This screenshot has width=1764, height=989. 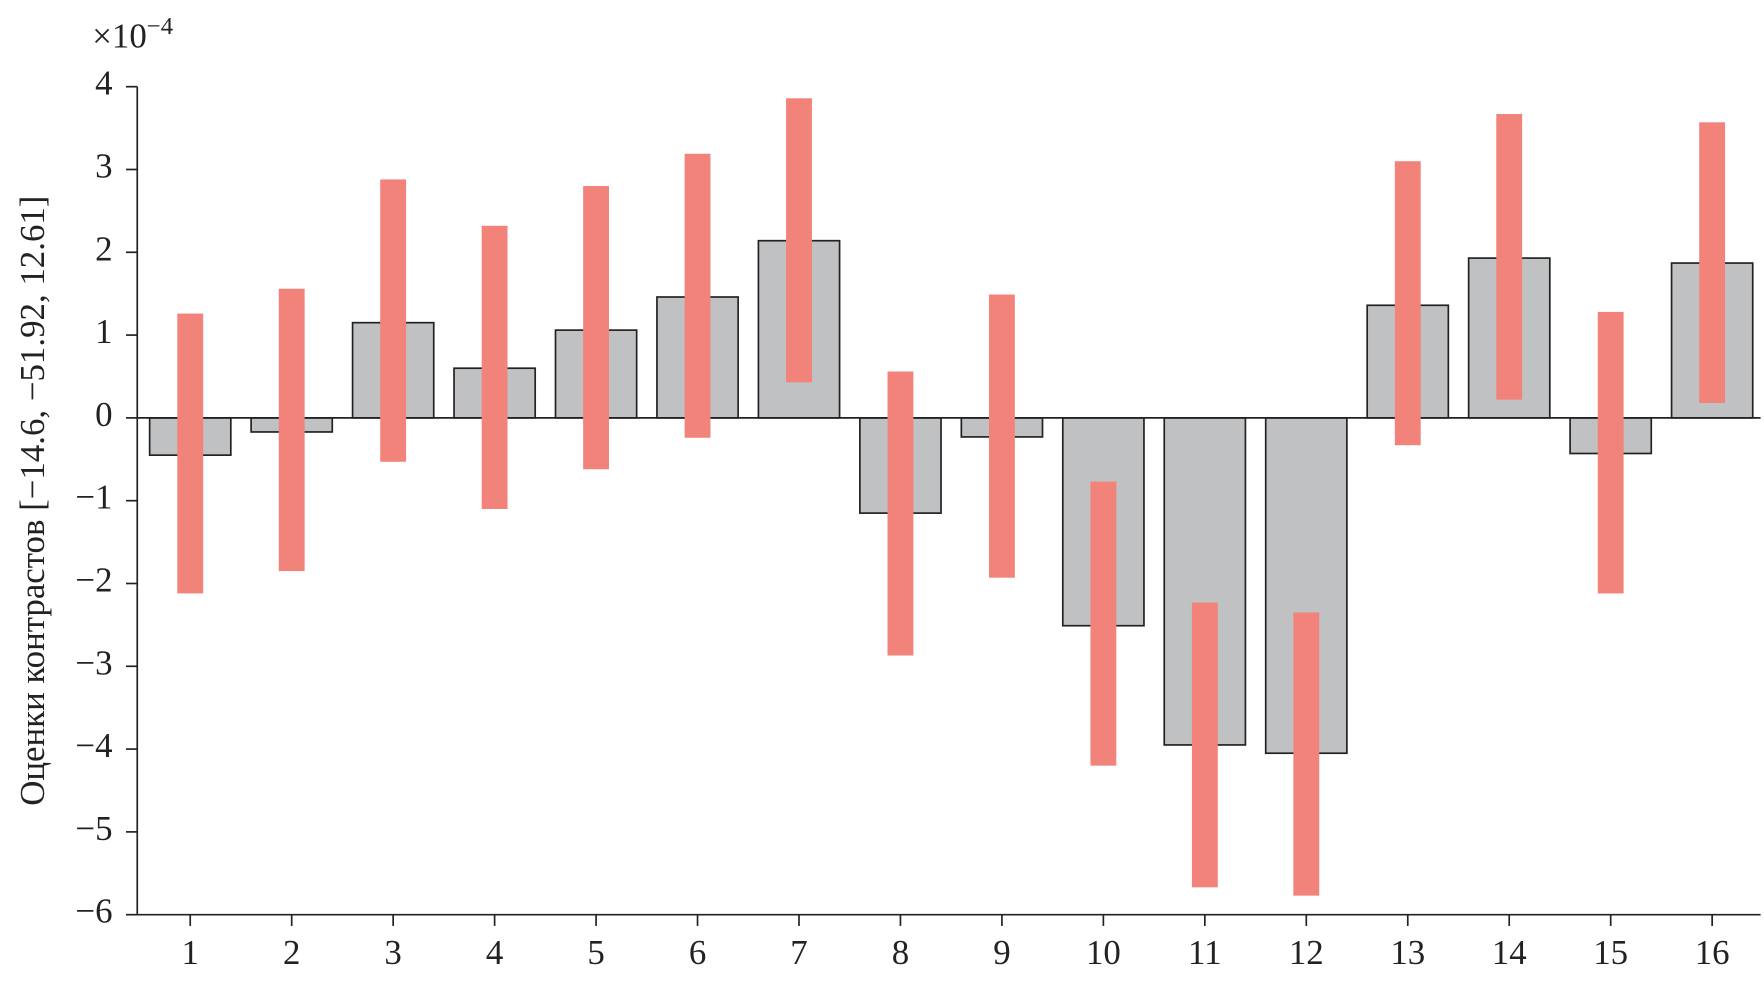 What do you see at coordinates (190, 952) in the screenshot?
I see `x-tick-label: 1` at bounding box center [190, 952].